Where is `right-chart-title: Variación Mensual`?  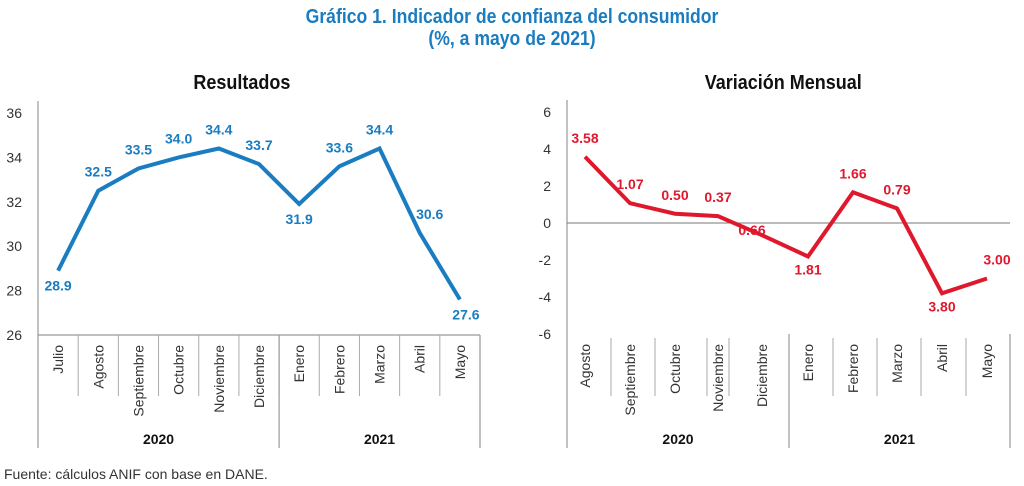 right-chart-title: Variación Mensual is located at coordinates (783, 83).